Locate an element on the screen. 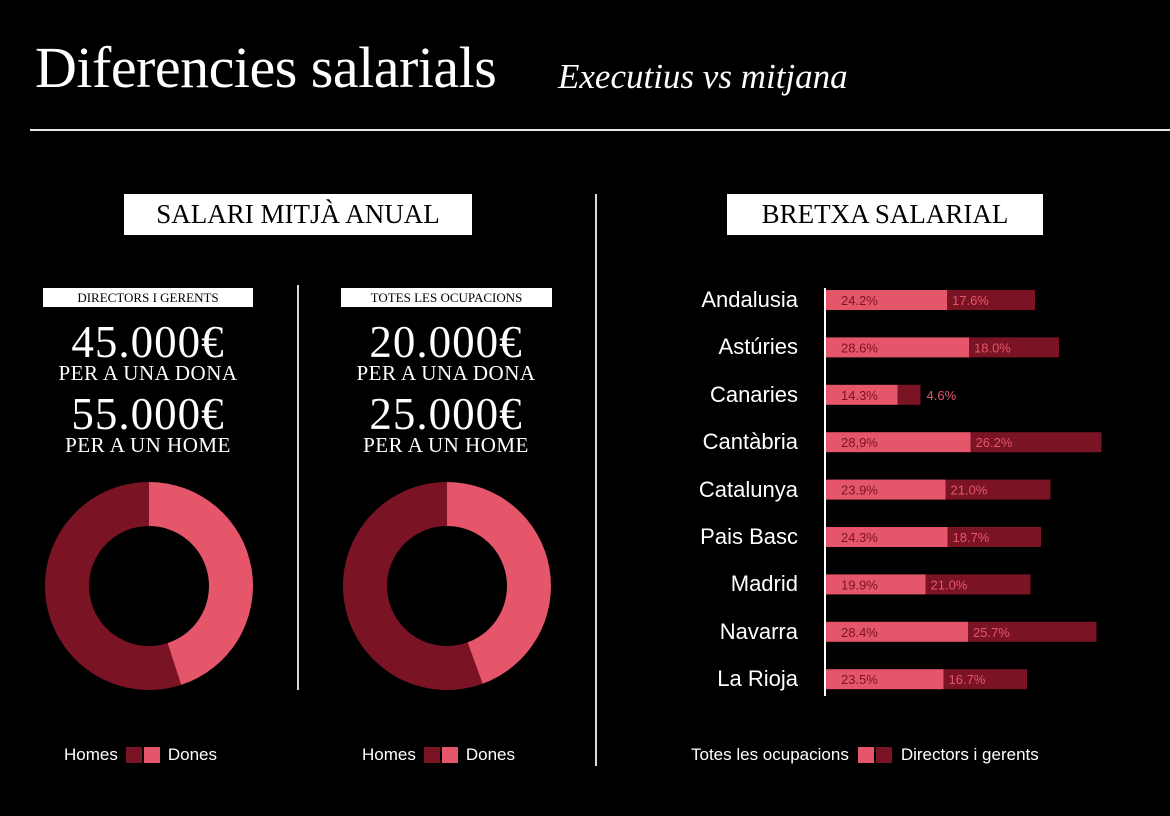 The image size is (1170, 816). bar-label-all-occupations: 28.6% is located at coordinates (859, 347).